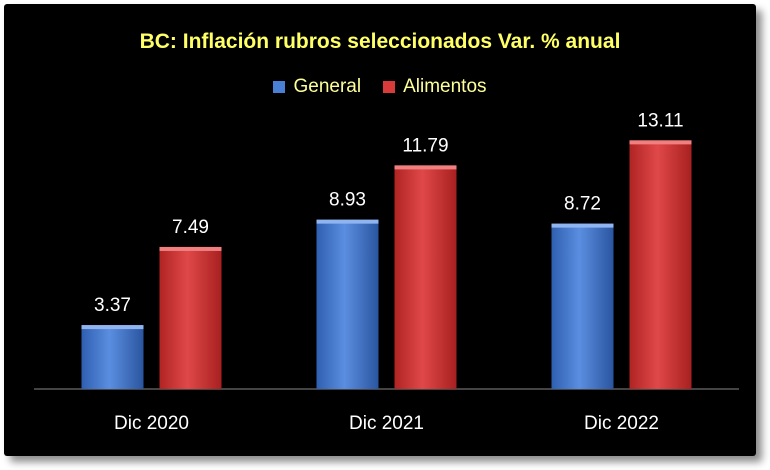 The image size is (770, 470). What do you see at coordinates (582, 204) in the screenshot?
I see `value-label-general-dic-2022: 8.72` at bounding box center [582, 204].